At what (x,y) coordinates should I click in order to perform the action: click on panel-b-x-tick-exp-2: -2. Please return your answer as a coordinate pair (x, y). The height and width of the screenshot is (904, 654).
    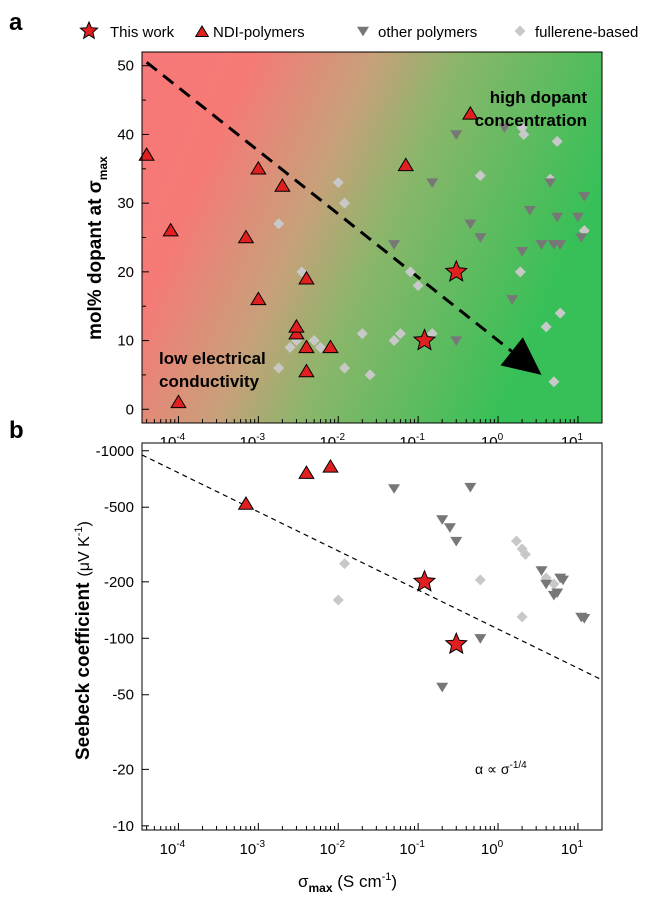
    Looking at the image, I should click on (340, 844).